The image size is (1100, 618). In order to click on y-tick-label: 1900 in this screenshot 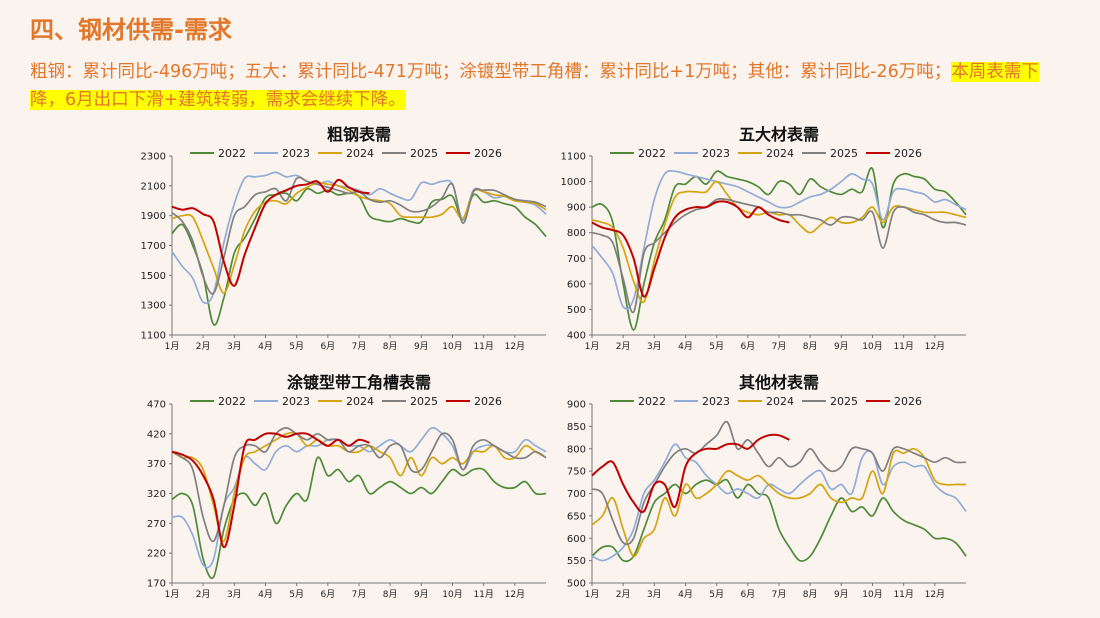, I will do `click(153, 216)`.